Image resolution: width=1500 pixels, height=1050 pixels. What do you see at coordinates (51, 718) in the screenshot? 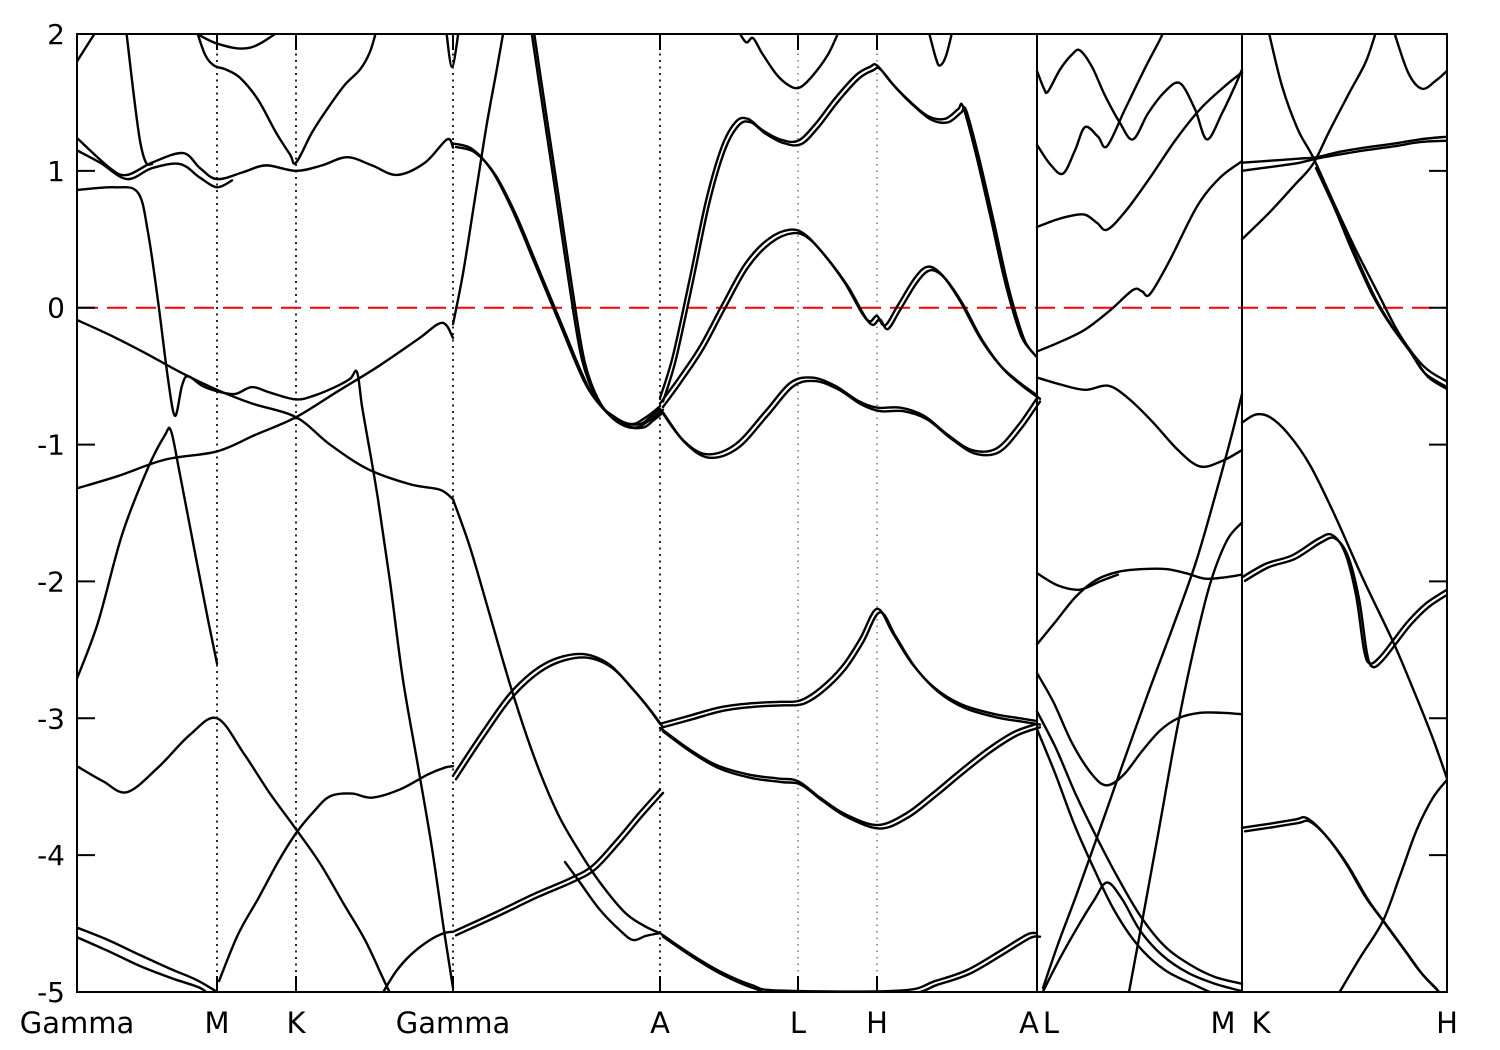
I see `y-tick-label--3: -3` at bounding box center [51, 718].